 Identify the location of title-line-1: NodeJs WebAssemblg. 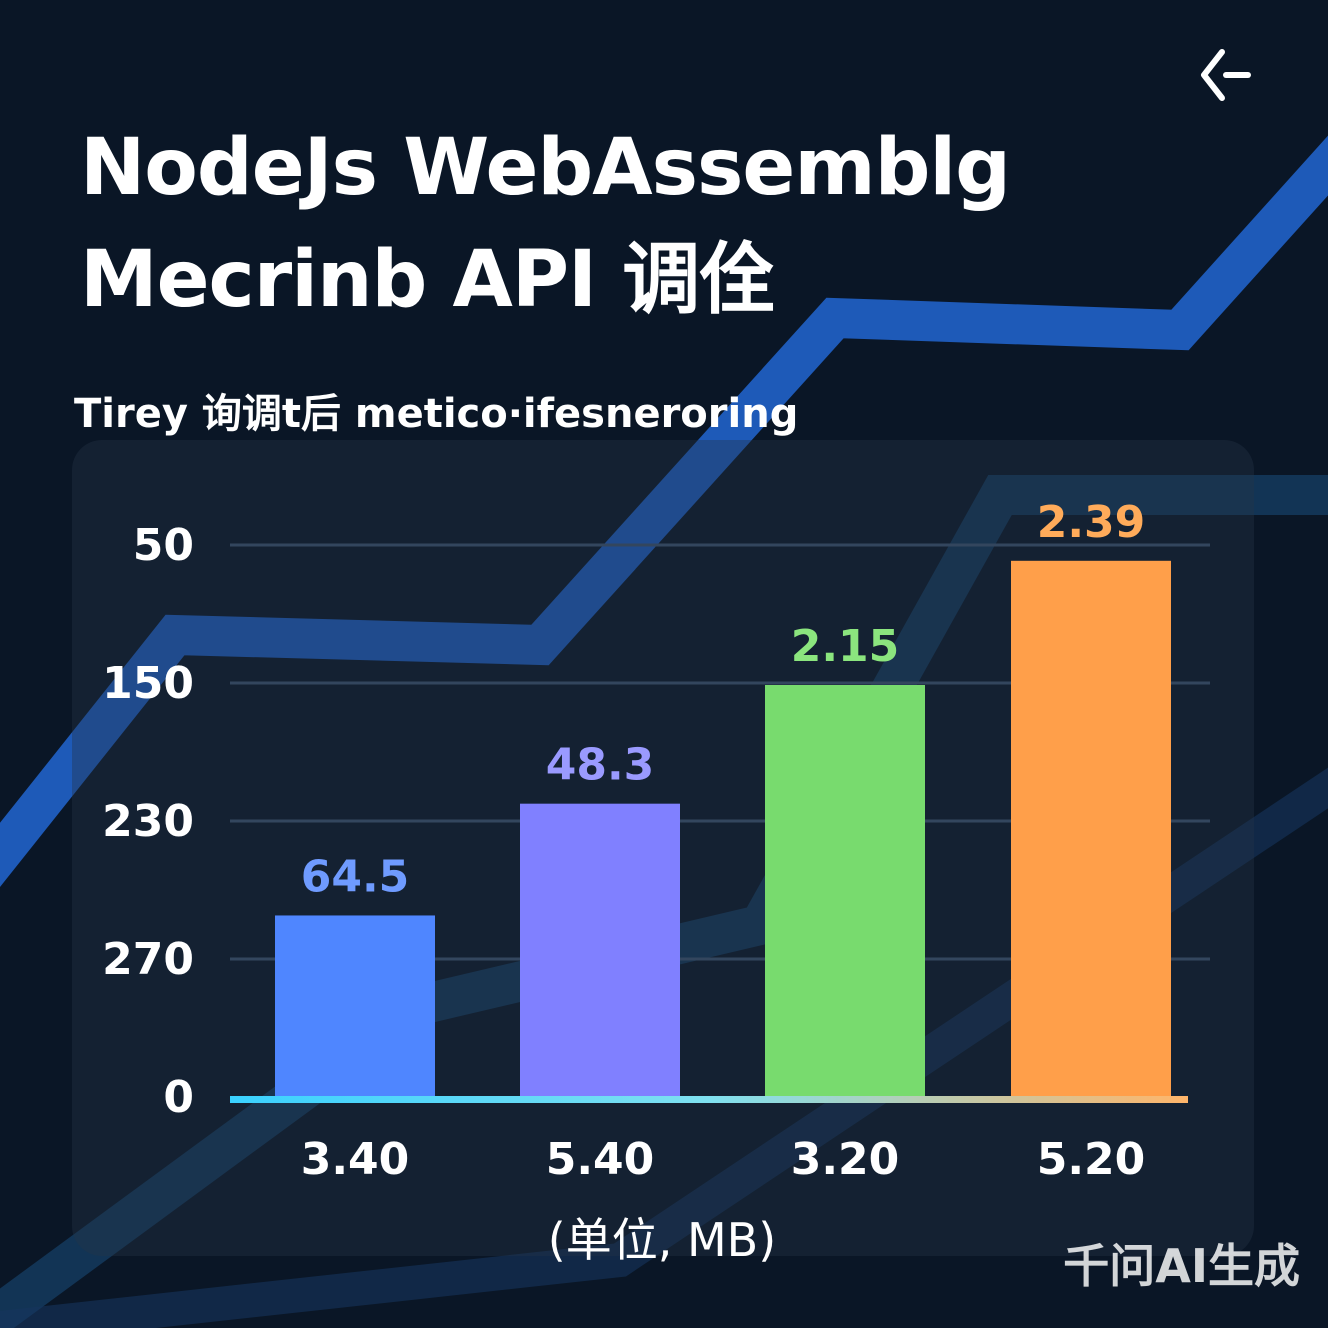
(545, 168).